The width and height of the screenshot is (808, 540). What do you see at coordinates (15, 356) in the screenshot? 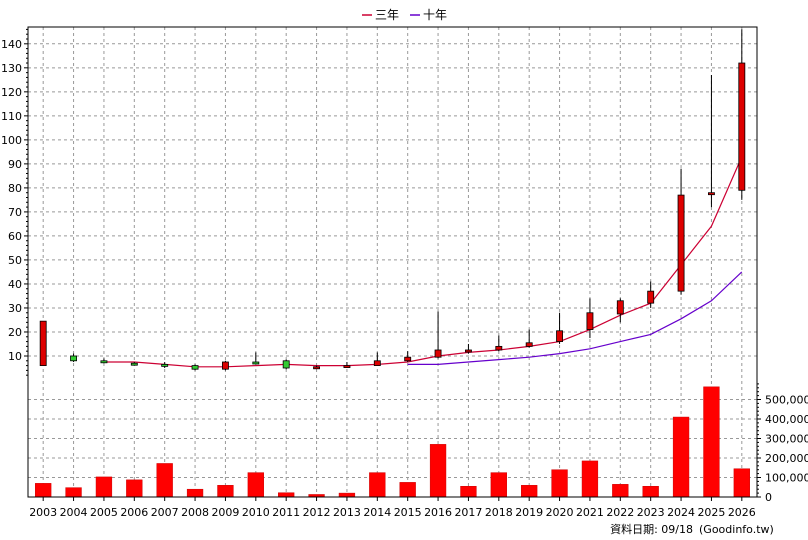
I see `price-tick-label: 10` at bounding box center [15, 356].